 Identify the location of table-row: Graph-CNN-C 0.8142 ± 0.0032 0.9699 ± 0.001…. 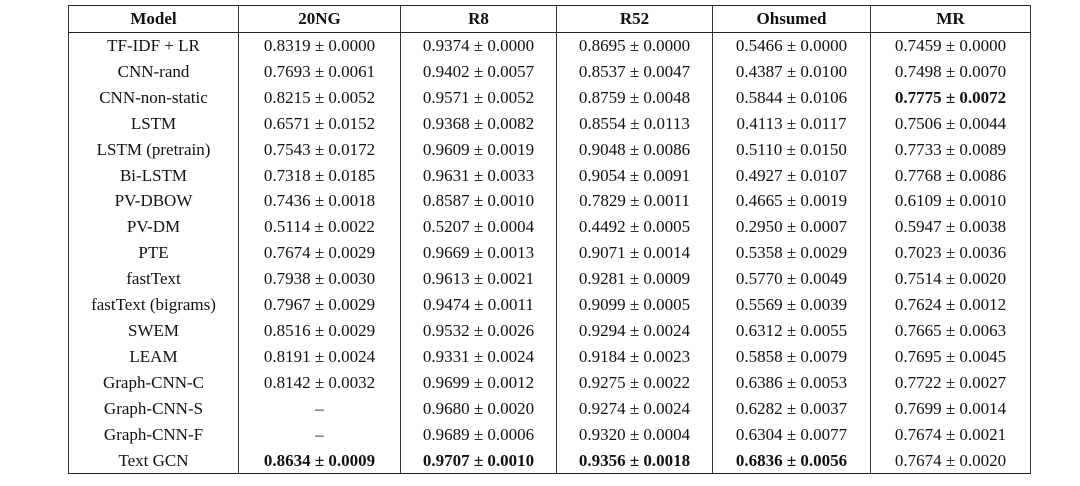
(549, 382).